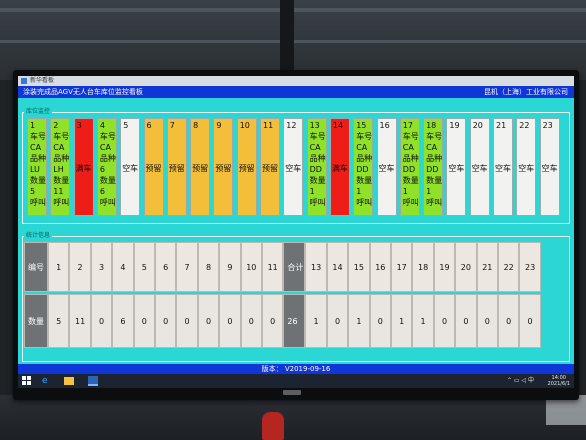 Image resolution: width=586 pixels, height=440 pixels. What do you see at coordinates (244, 125) in the screenshot?
I see `slot-number: 10` at bounding box center [244, 125].